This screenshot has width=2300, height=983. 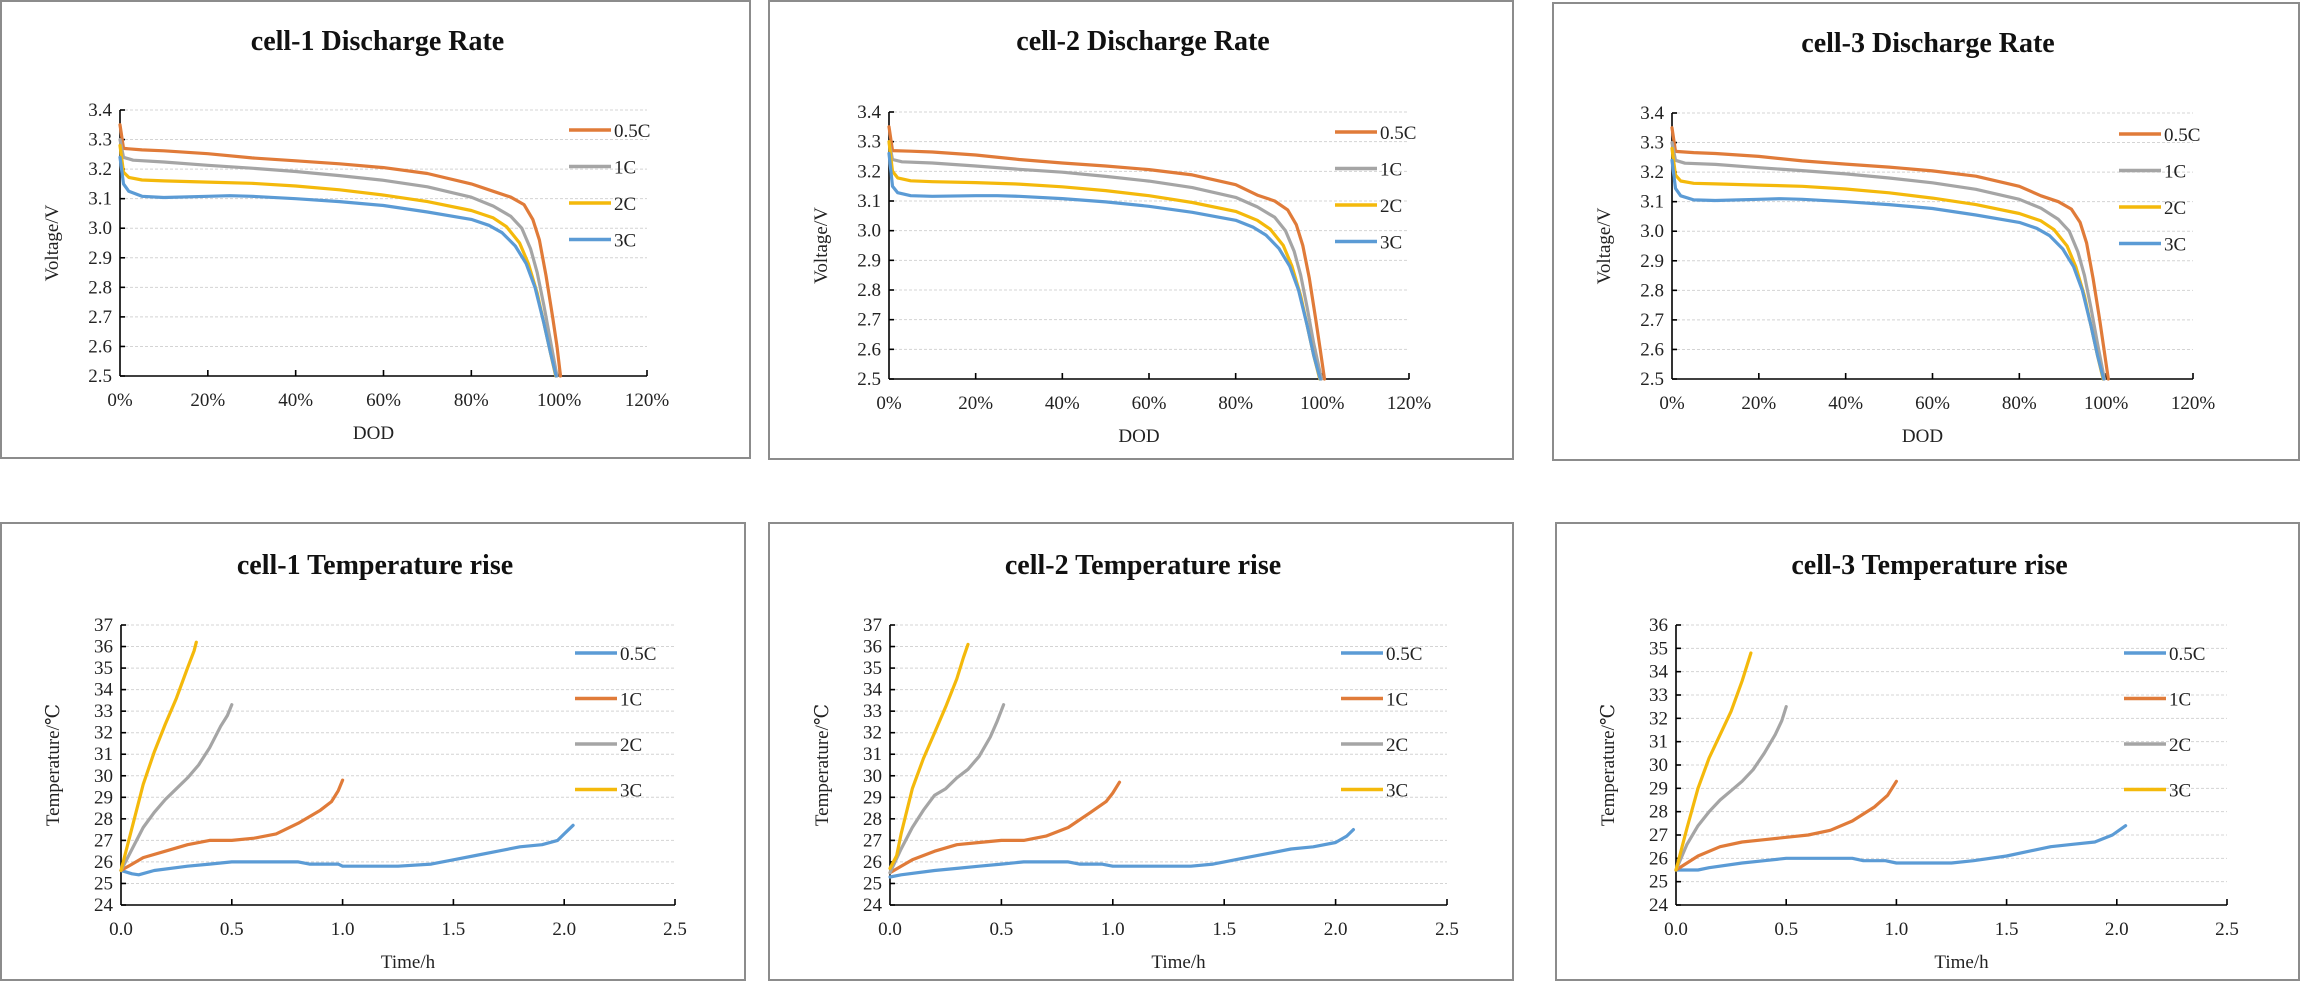 What do you see at coordinates (100, 169) in the screenshot?
I see `y-tick-label: 3.2` at bounding box center [100, 169].